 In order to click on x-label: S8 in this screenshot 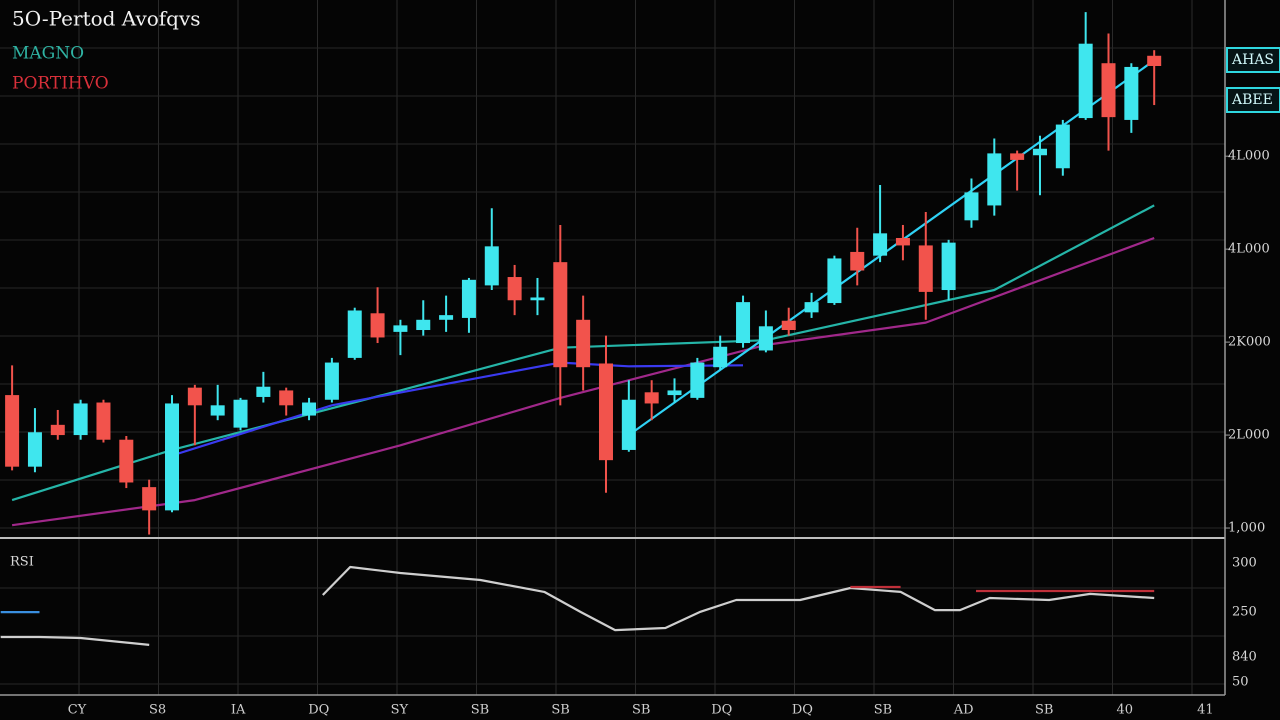, I will do `click(157, 710)`.